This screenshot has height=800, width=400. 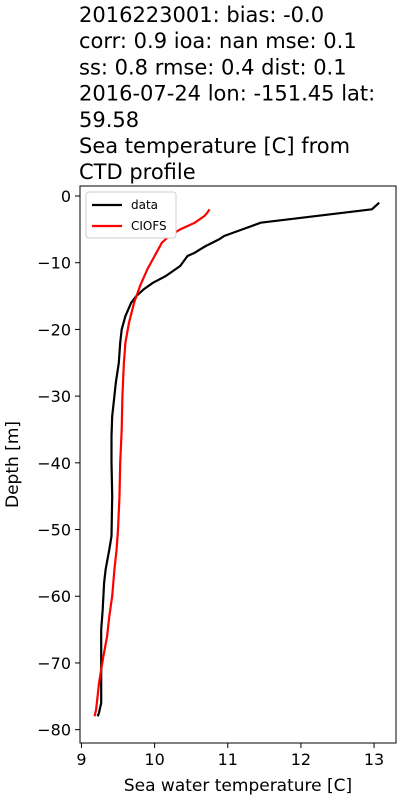 What do you see at coordinates (228, 759) in the screenshot?
I see `x-tick-label: 11` at bounding box center [228, 759].